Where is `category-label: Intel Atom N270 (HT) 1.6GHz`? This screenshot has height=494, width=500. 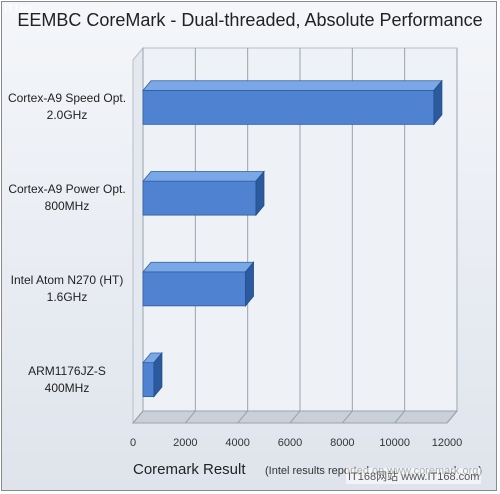 category-label: Intel Atom N270 (HT) 1.6GHz is located at coordinates (67, 289).